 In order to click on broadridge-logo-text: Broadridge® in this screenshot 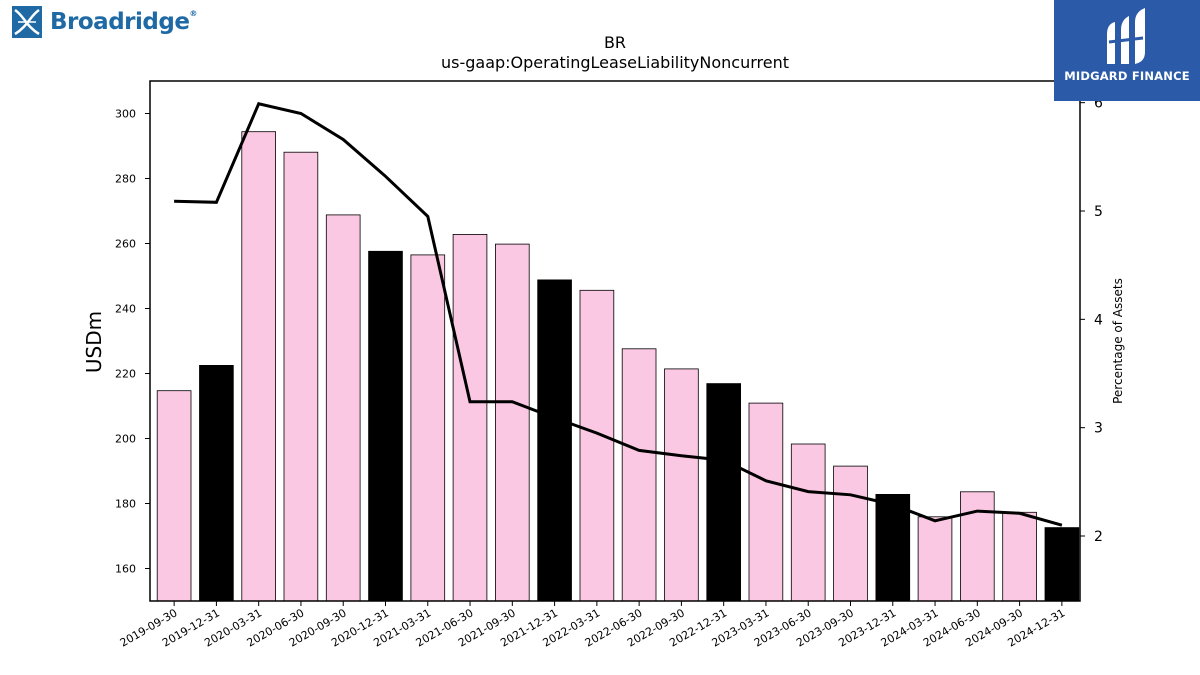, I will do `click(123, 22)`.